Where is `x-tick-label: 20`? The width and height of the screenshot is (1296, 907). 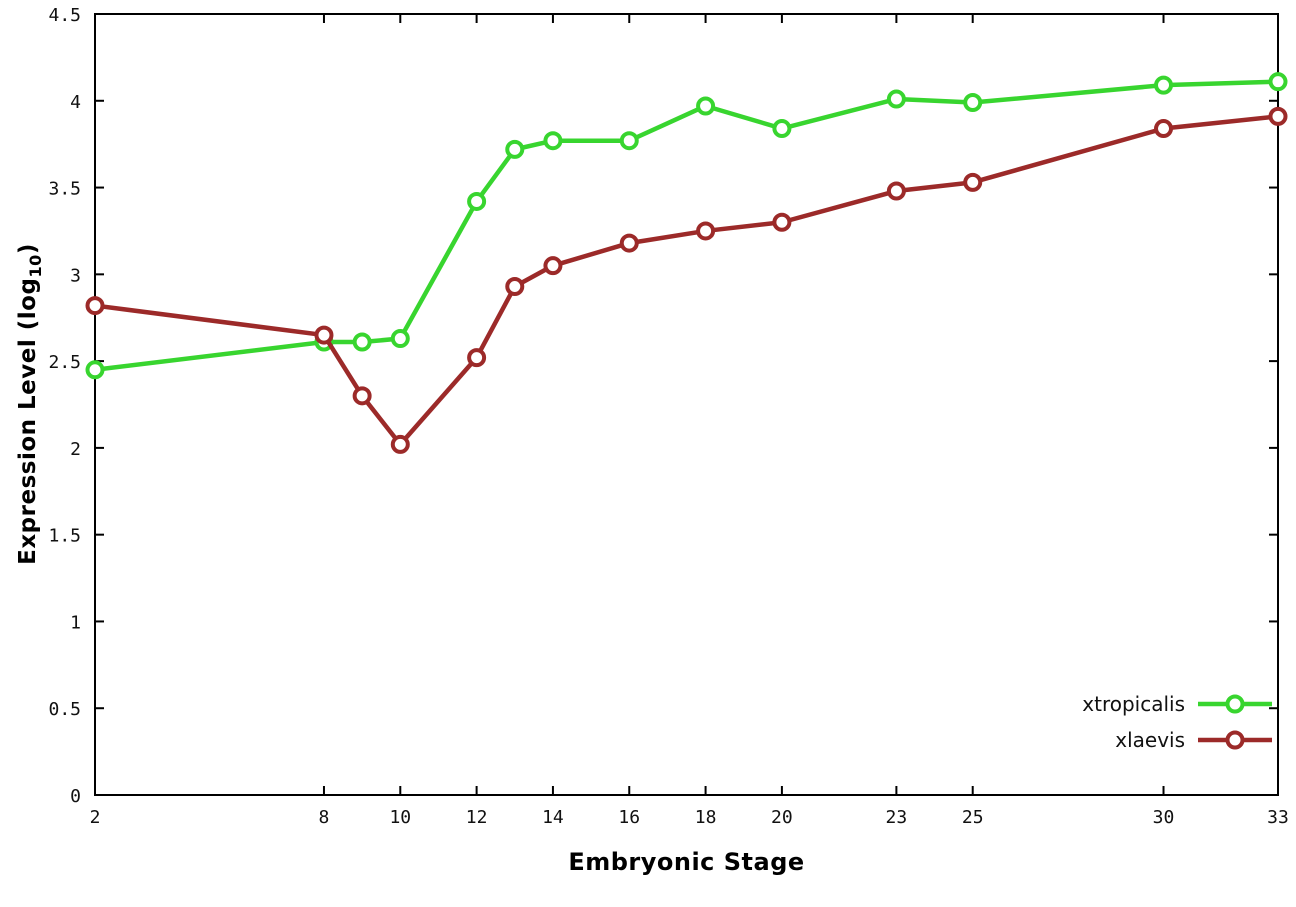
x-tick-label: 20 is located at coordinates (782, 817).